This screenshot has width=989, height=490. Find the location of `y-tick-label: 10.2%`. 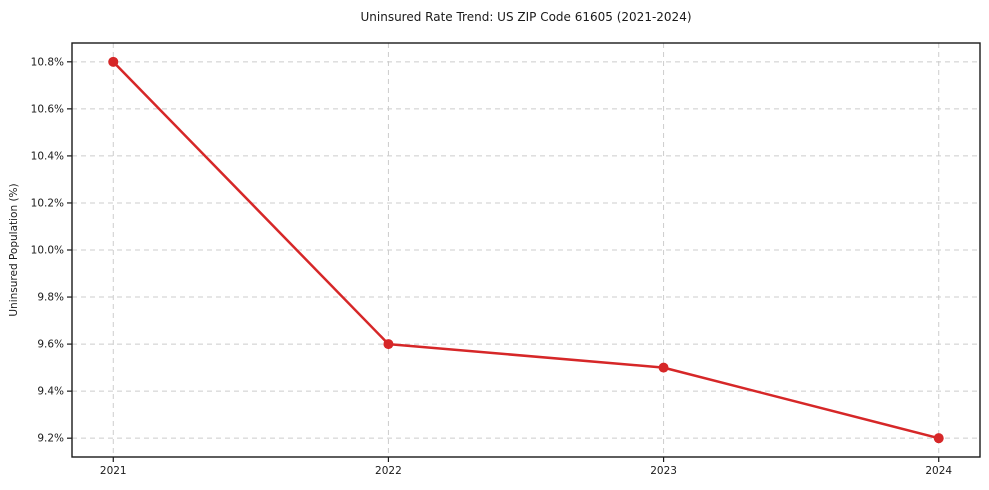

y-tick-label: 10.2% is located at coordinates (47, 203).